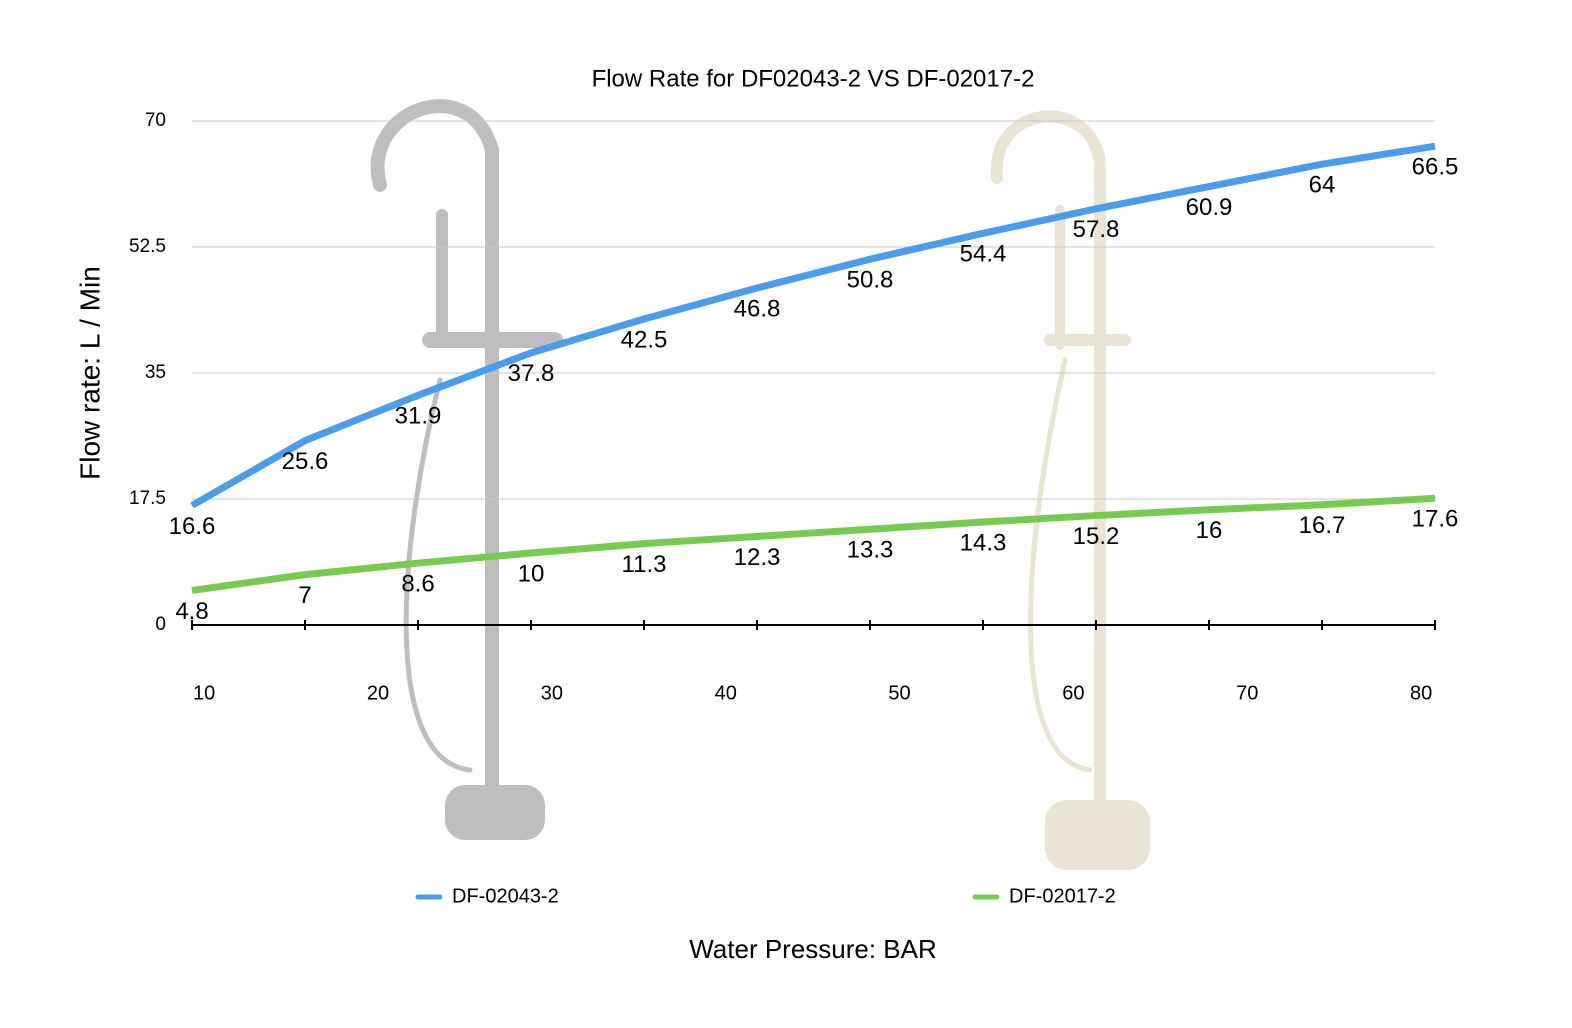 This screenshot has width=1572, height=1028. I want to click on data-label: 54.4, so click(983, 254).